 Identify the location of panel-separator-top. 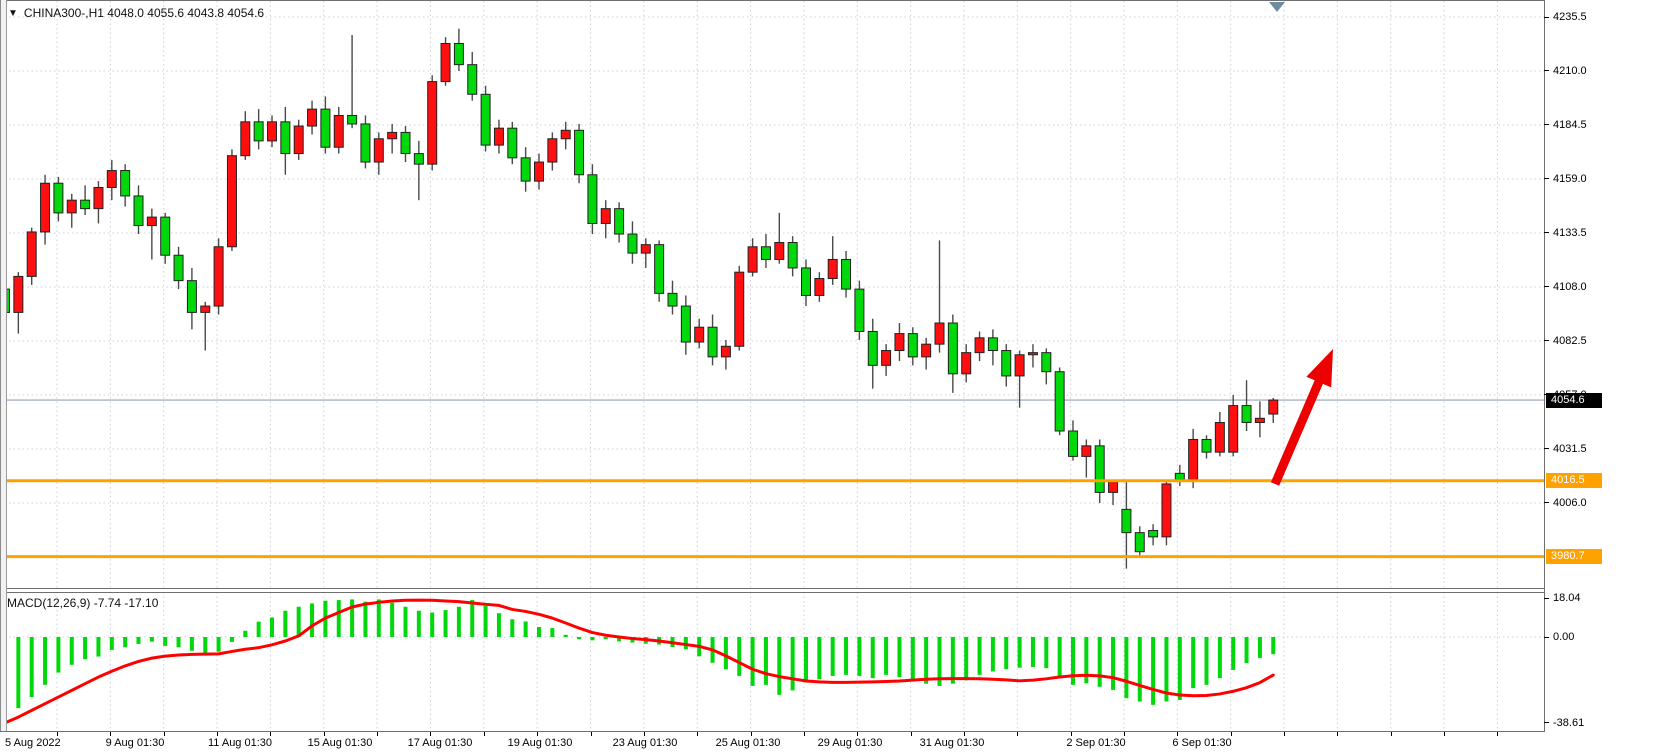
(772, 588).